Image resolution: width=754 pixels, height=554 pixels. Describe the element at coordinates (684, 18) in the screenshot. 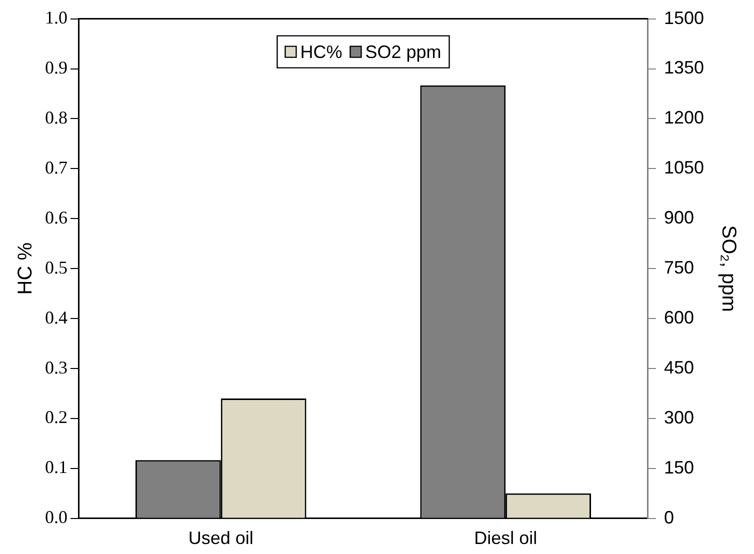

I see `y2-tick-label: 1500` at that location.